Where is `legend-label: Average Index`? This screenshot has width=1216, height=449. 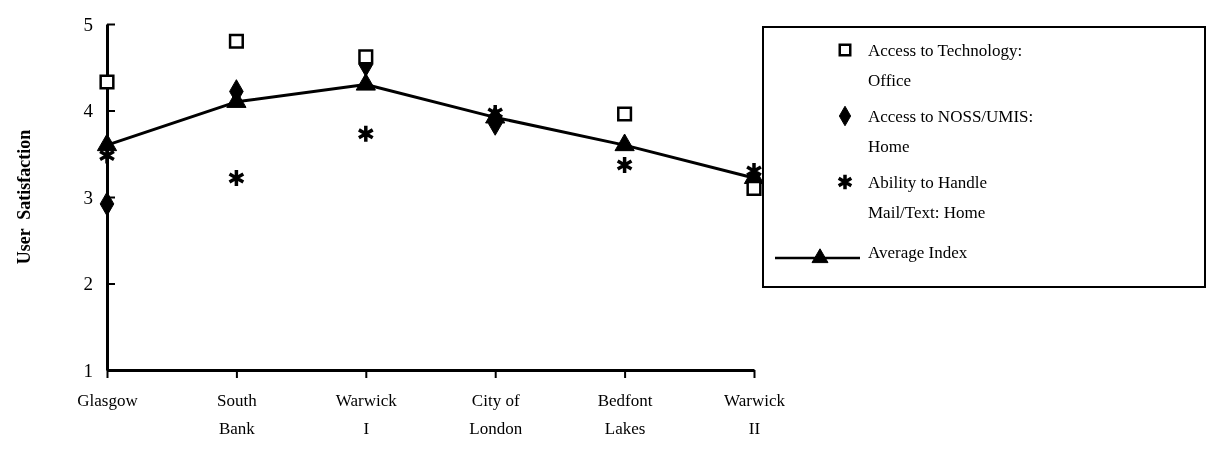
legend-label: Average Index is located at coordinates (918, 252).